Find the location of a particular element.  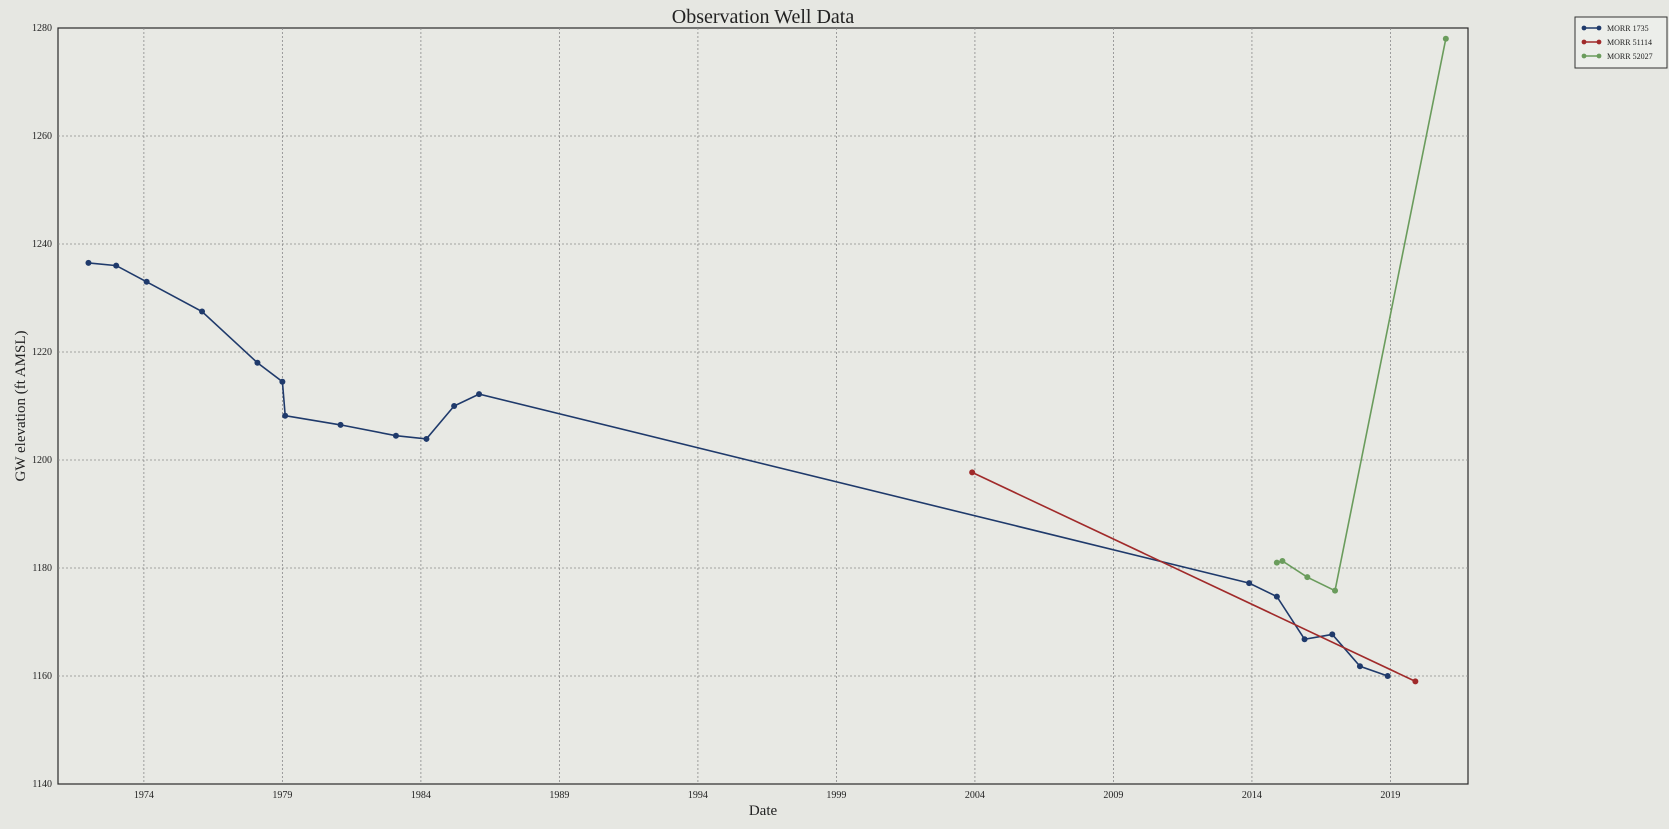

legend: MORR 1735 MORR 51114 MORR 52027 is located at coordinates (1621, 42).